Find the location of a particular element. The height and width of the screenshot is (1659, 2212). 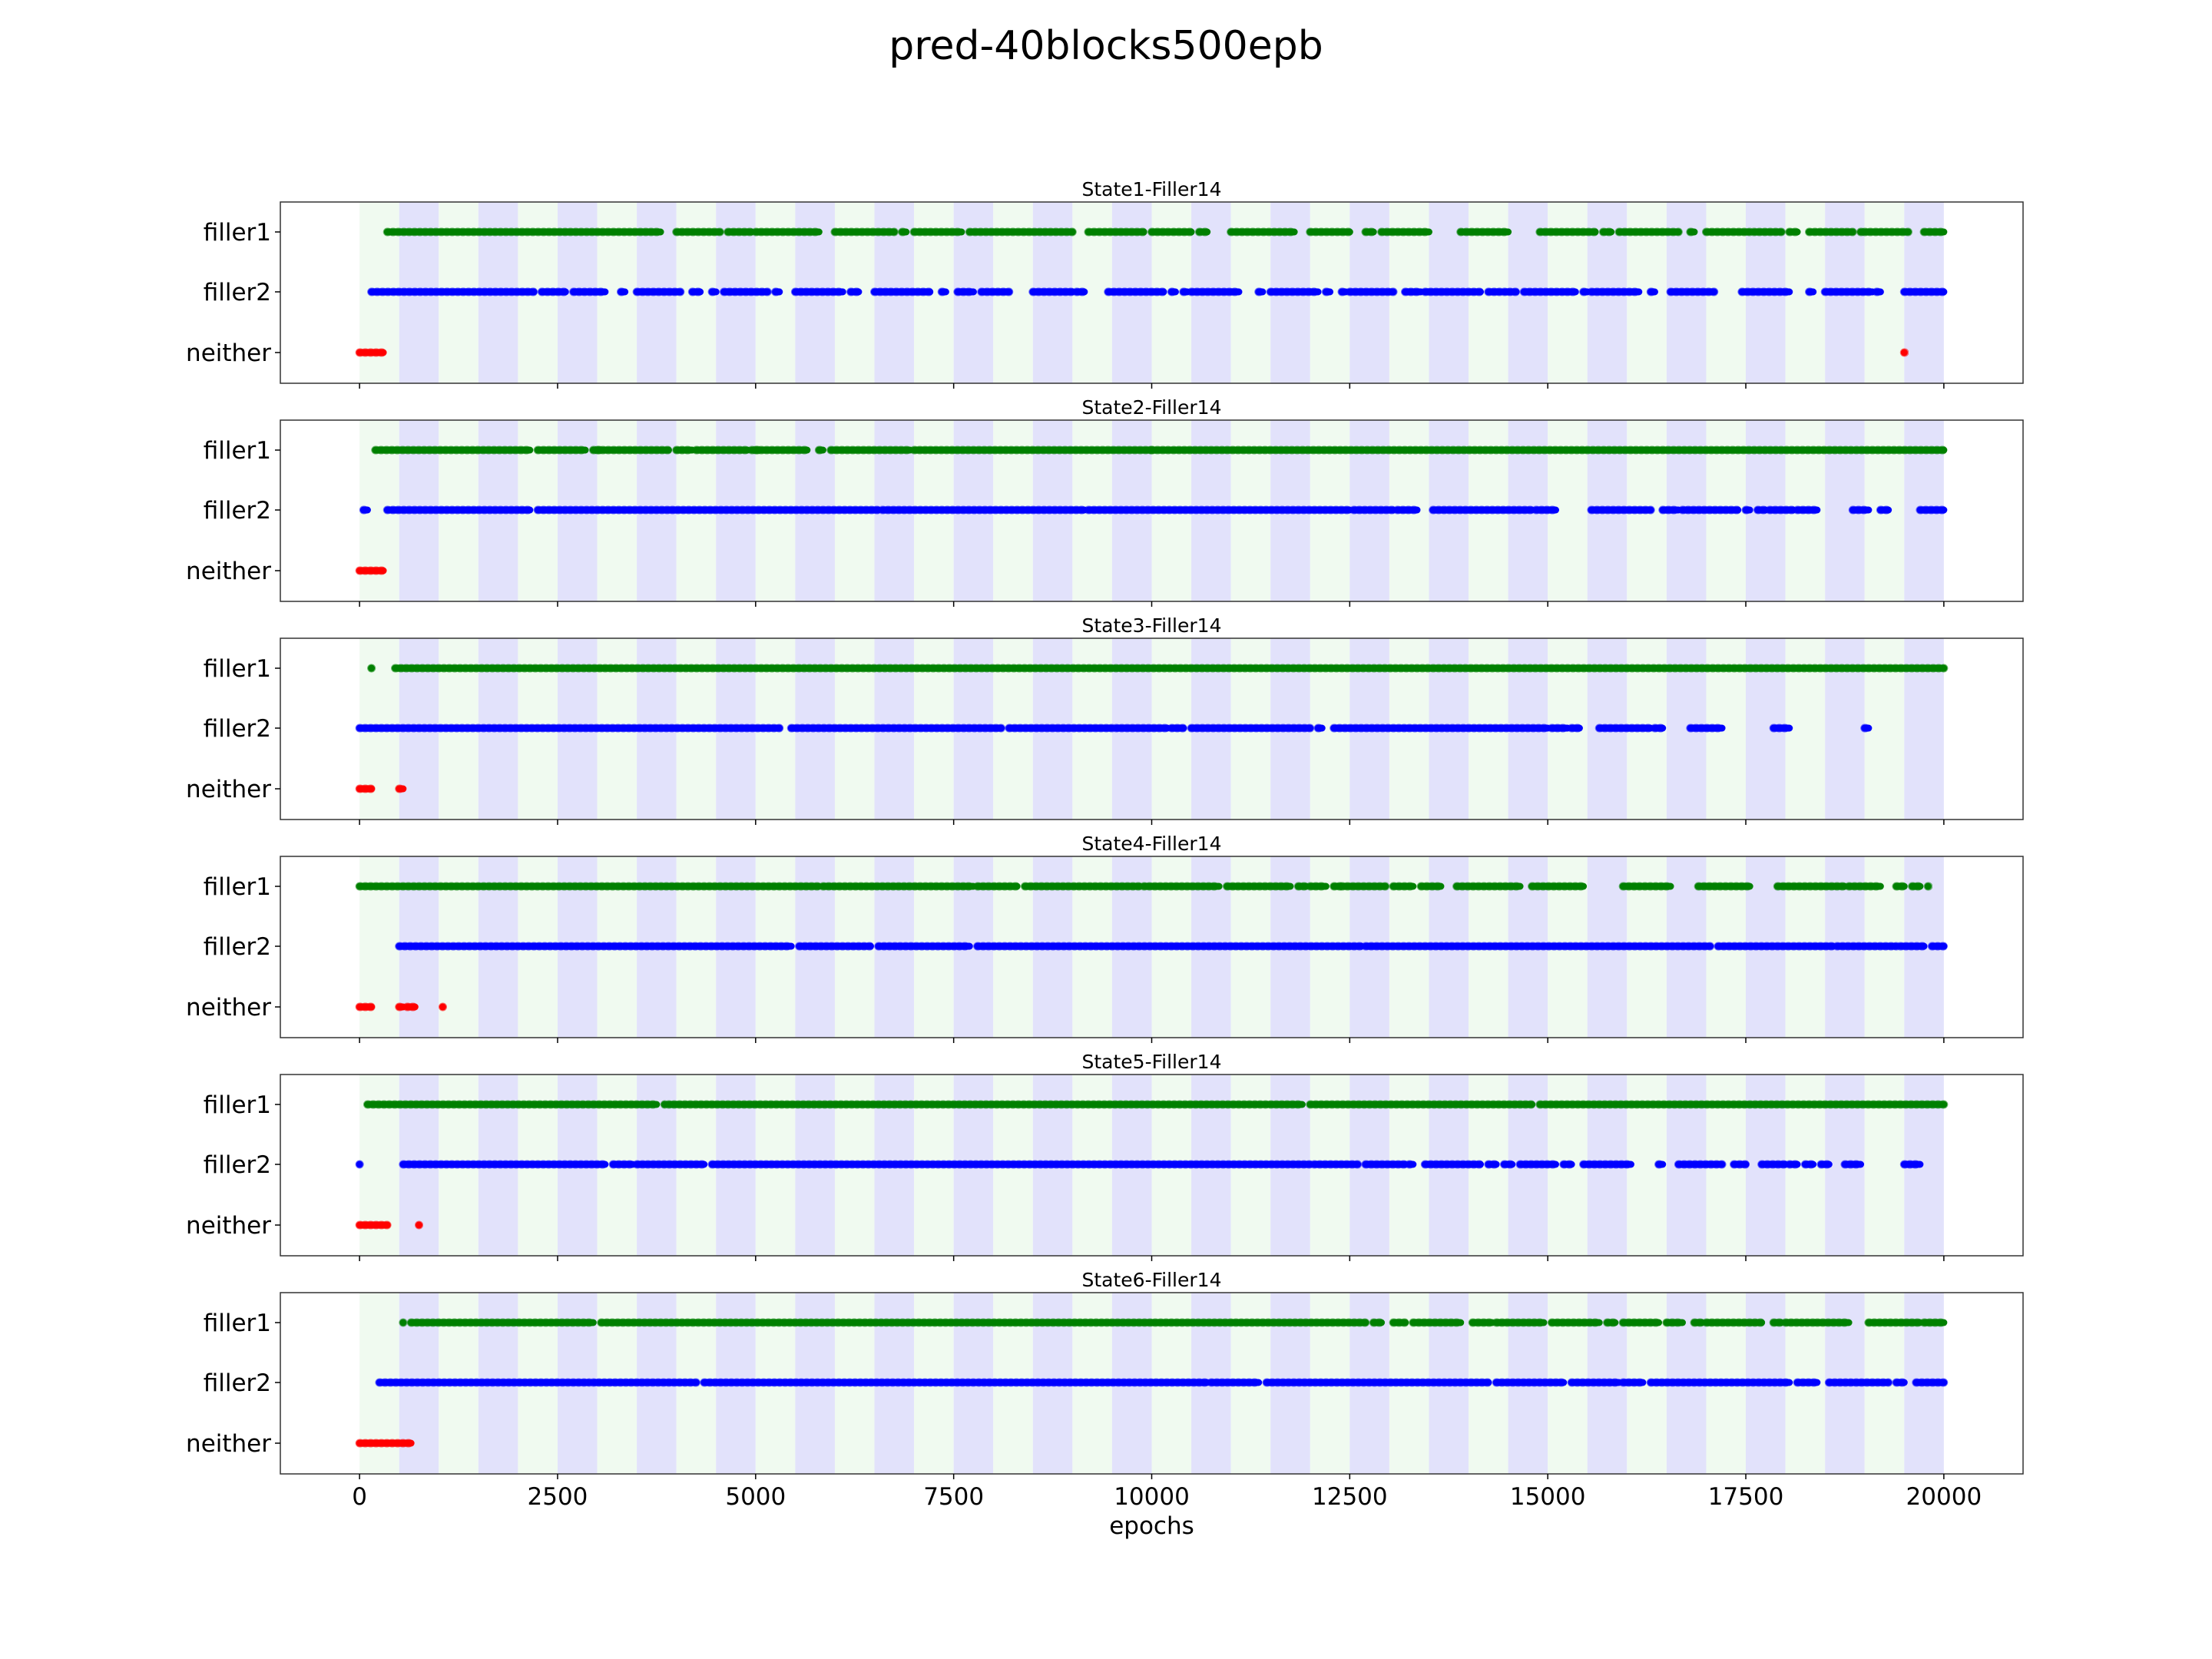

subplot-title: State4-Filler14 is located at coordinates (1152, 844).